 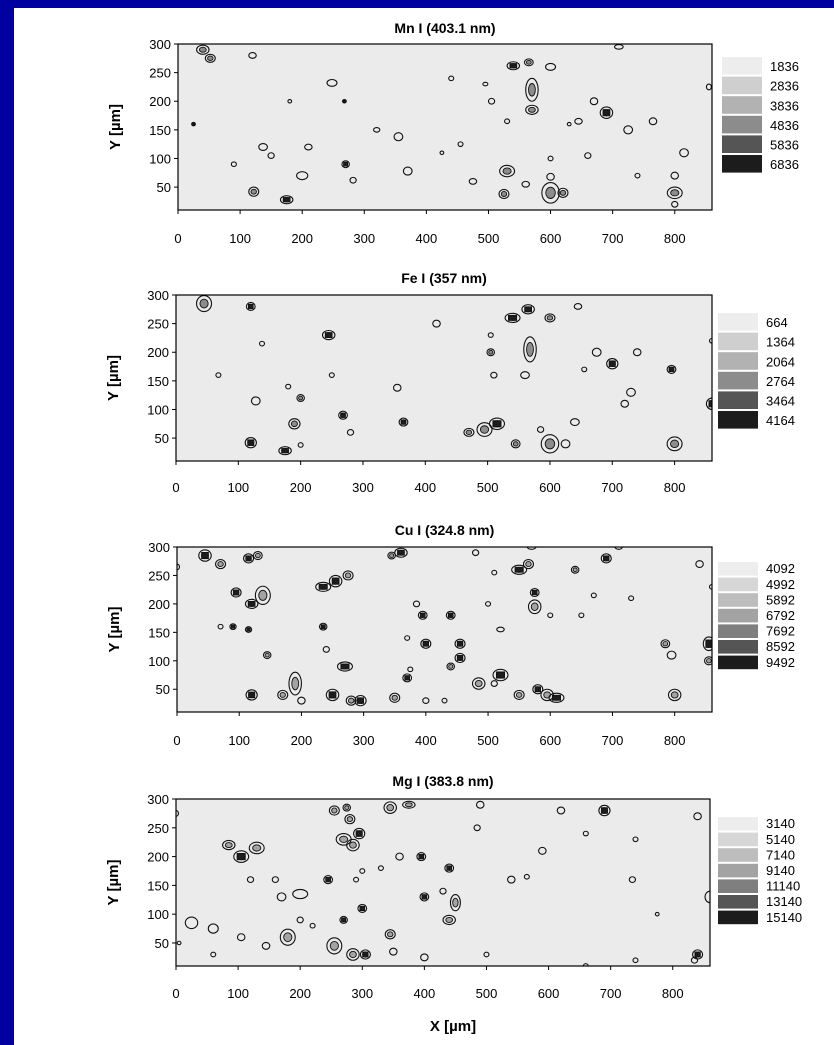 What do you see at coordinates (780, 823) in the screenshot?
I see `legend-label: 3140` at bounding box center [780, 823].